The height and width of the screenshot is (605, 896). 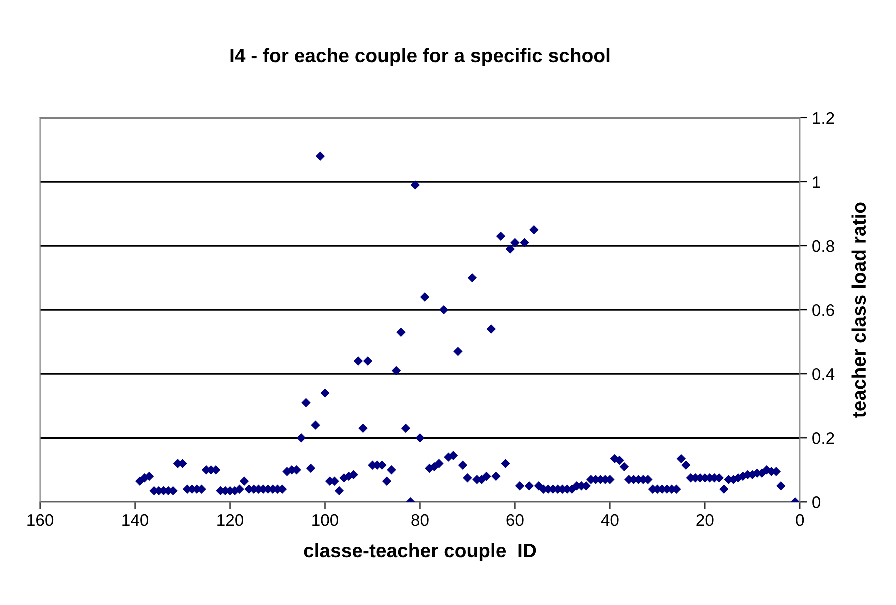 I want to click on y-tick-label: 0.4, so click(x=823, y=374).